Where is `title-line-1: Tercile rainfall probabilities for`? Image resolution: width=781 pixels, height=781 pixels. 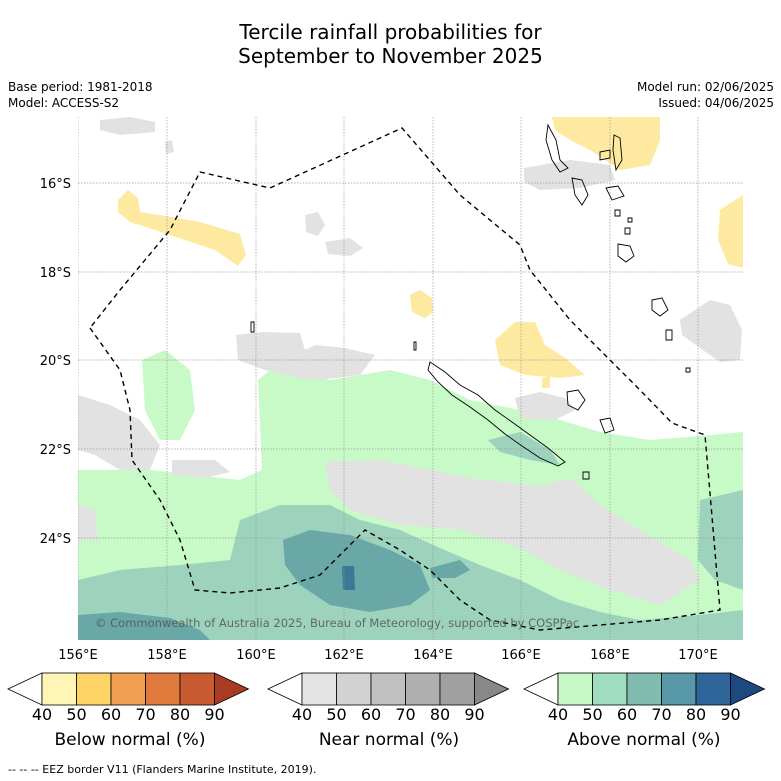
title-line-1: Tercile rainfall probabilities for is located at coordinates (390, 32).